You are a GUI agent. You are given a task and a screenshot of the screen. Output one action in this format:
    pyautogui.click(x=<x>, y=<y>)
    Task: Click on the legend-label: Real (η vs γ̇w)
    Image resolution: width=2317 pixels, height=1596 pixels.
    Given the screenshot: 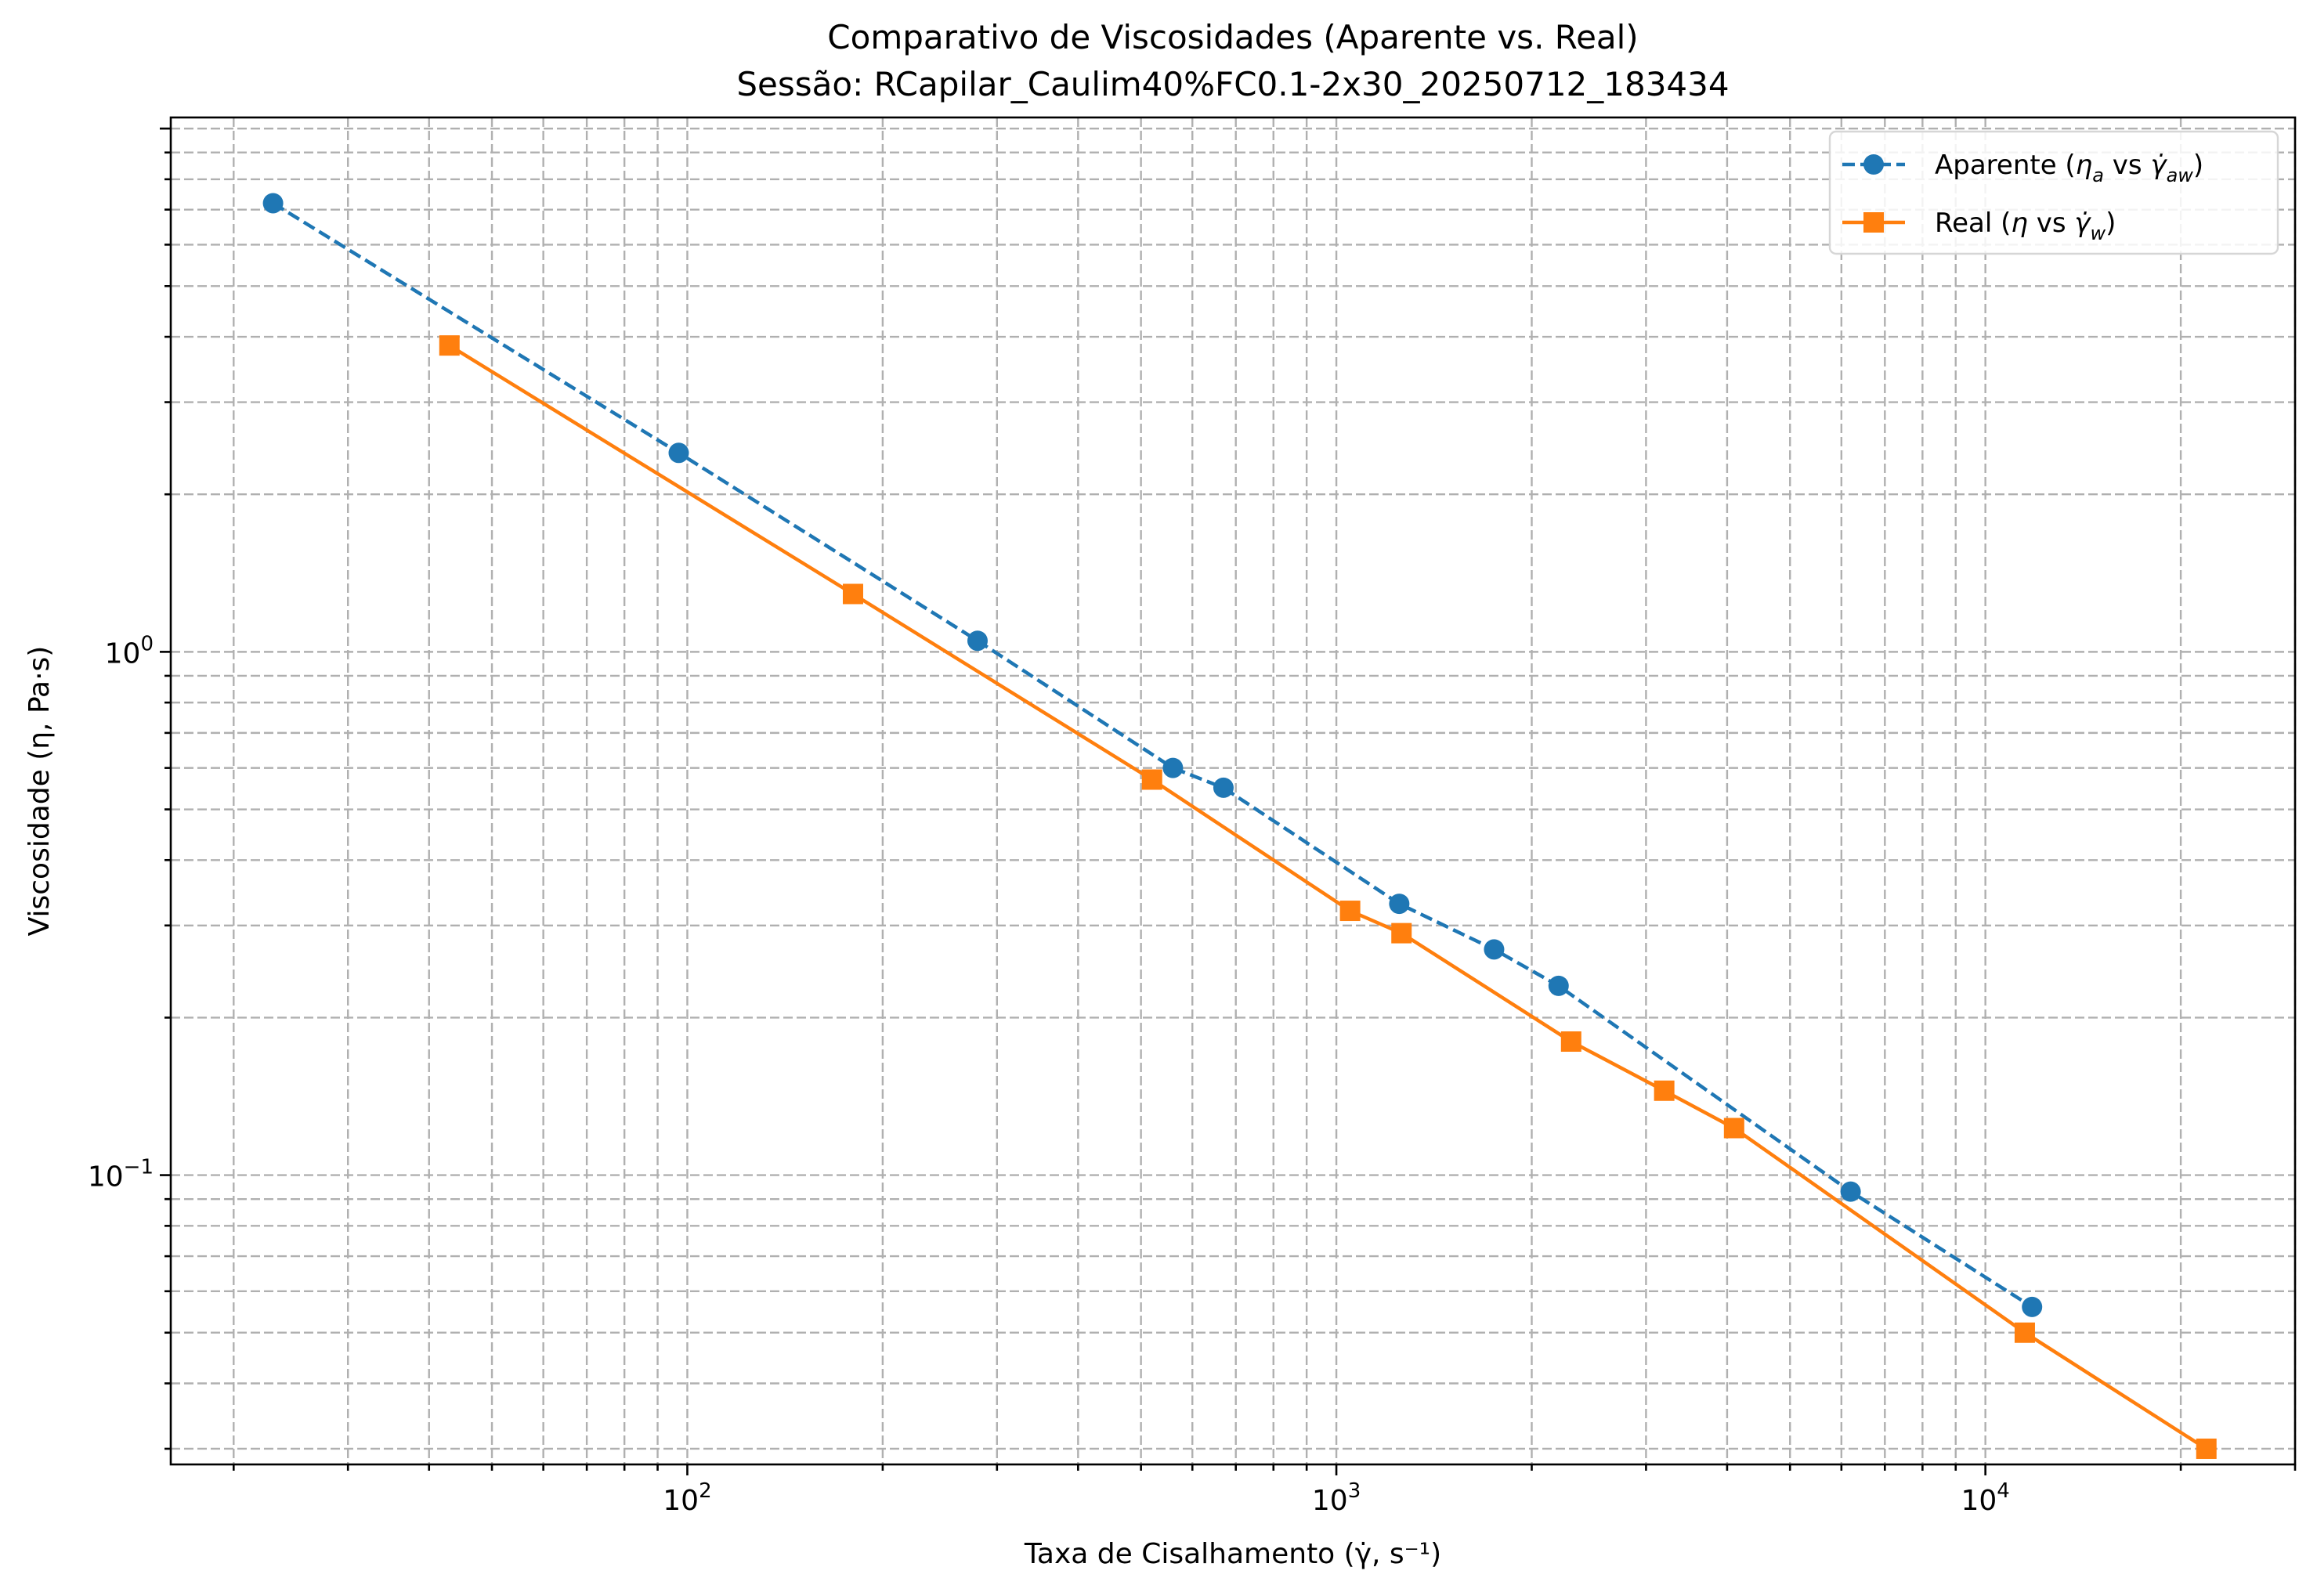 What is the action you would take?
    pyautogui.click(x=2025, y=226)
    